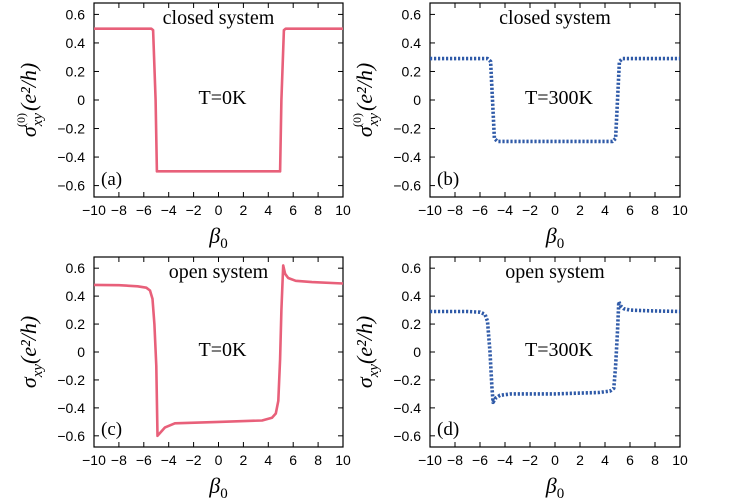 The height and width of the screenshot is (504, 730). I want to click on annotation-temperature: T=0K, so click(223, 350).